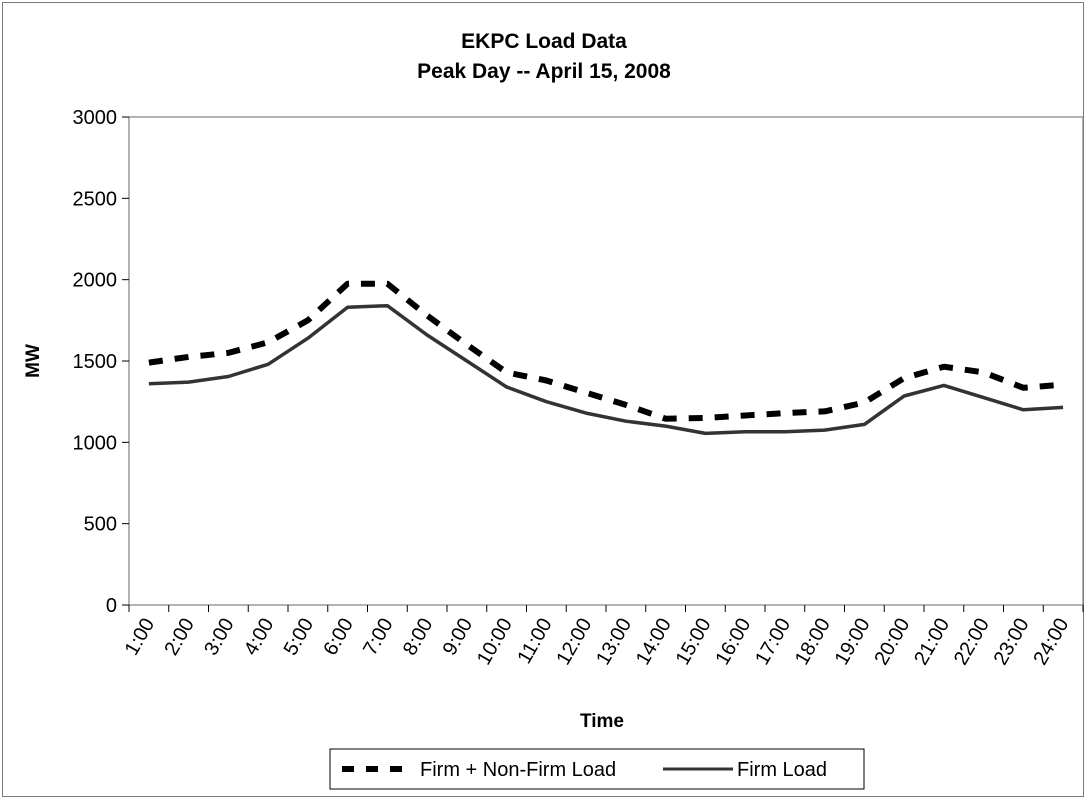 Image resolution: width=1088 pixels, height=801 pixels. Describe the element at coordinates (259, 637) in the screenshot. I see `x-tick-label: 4:00` at that location.